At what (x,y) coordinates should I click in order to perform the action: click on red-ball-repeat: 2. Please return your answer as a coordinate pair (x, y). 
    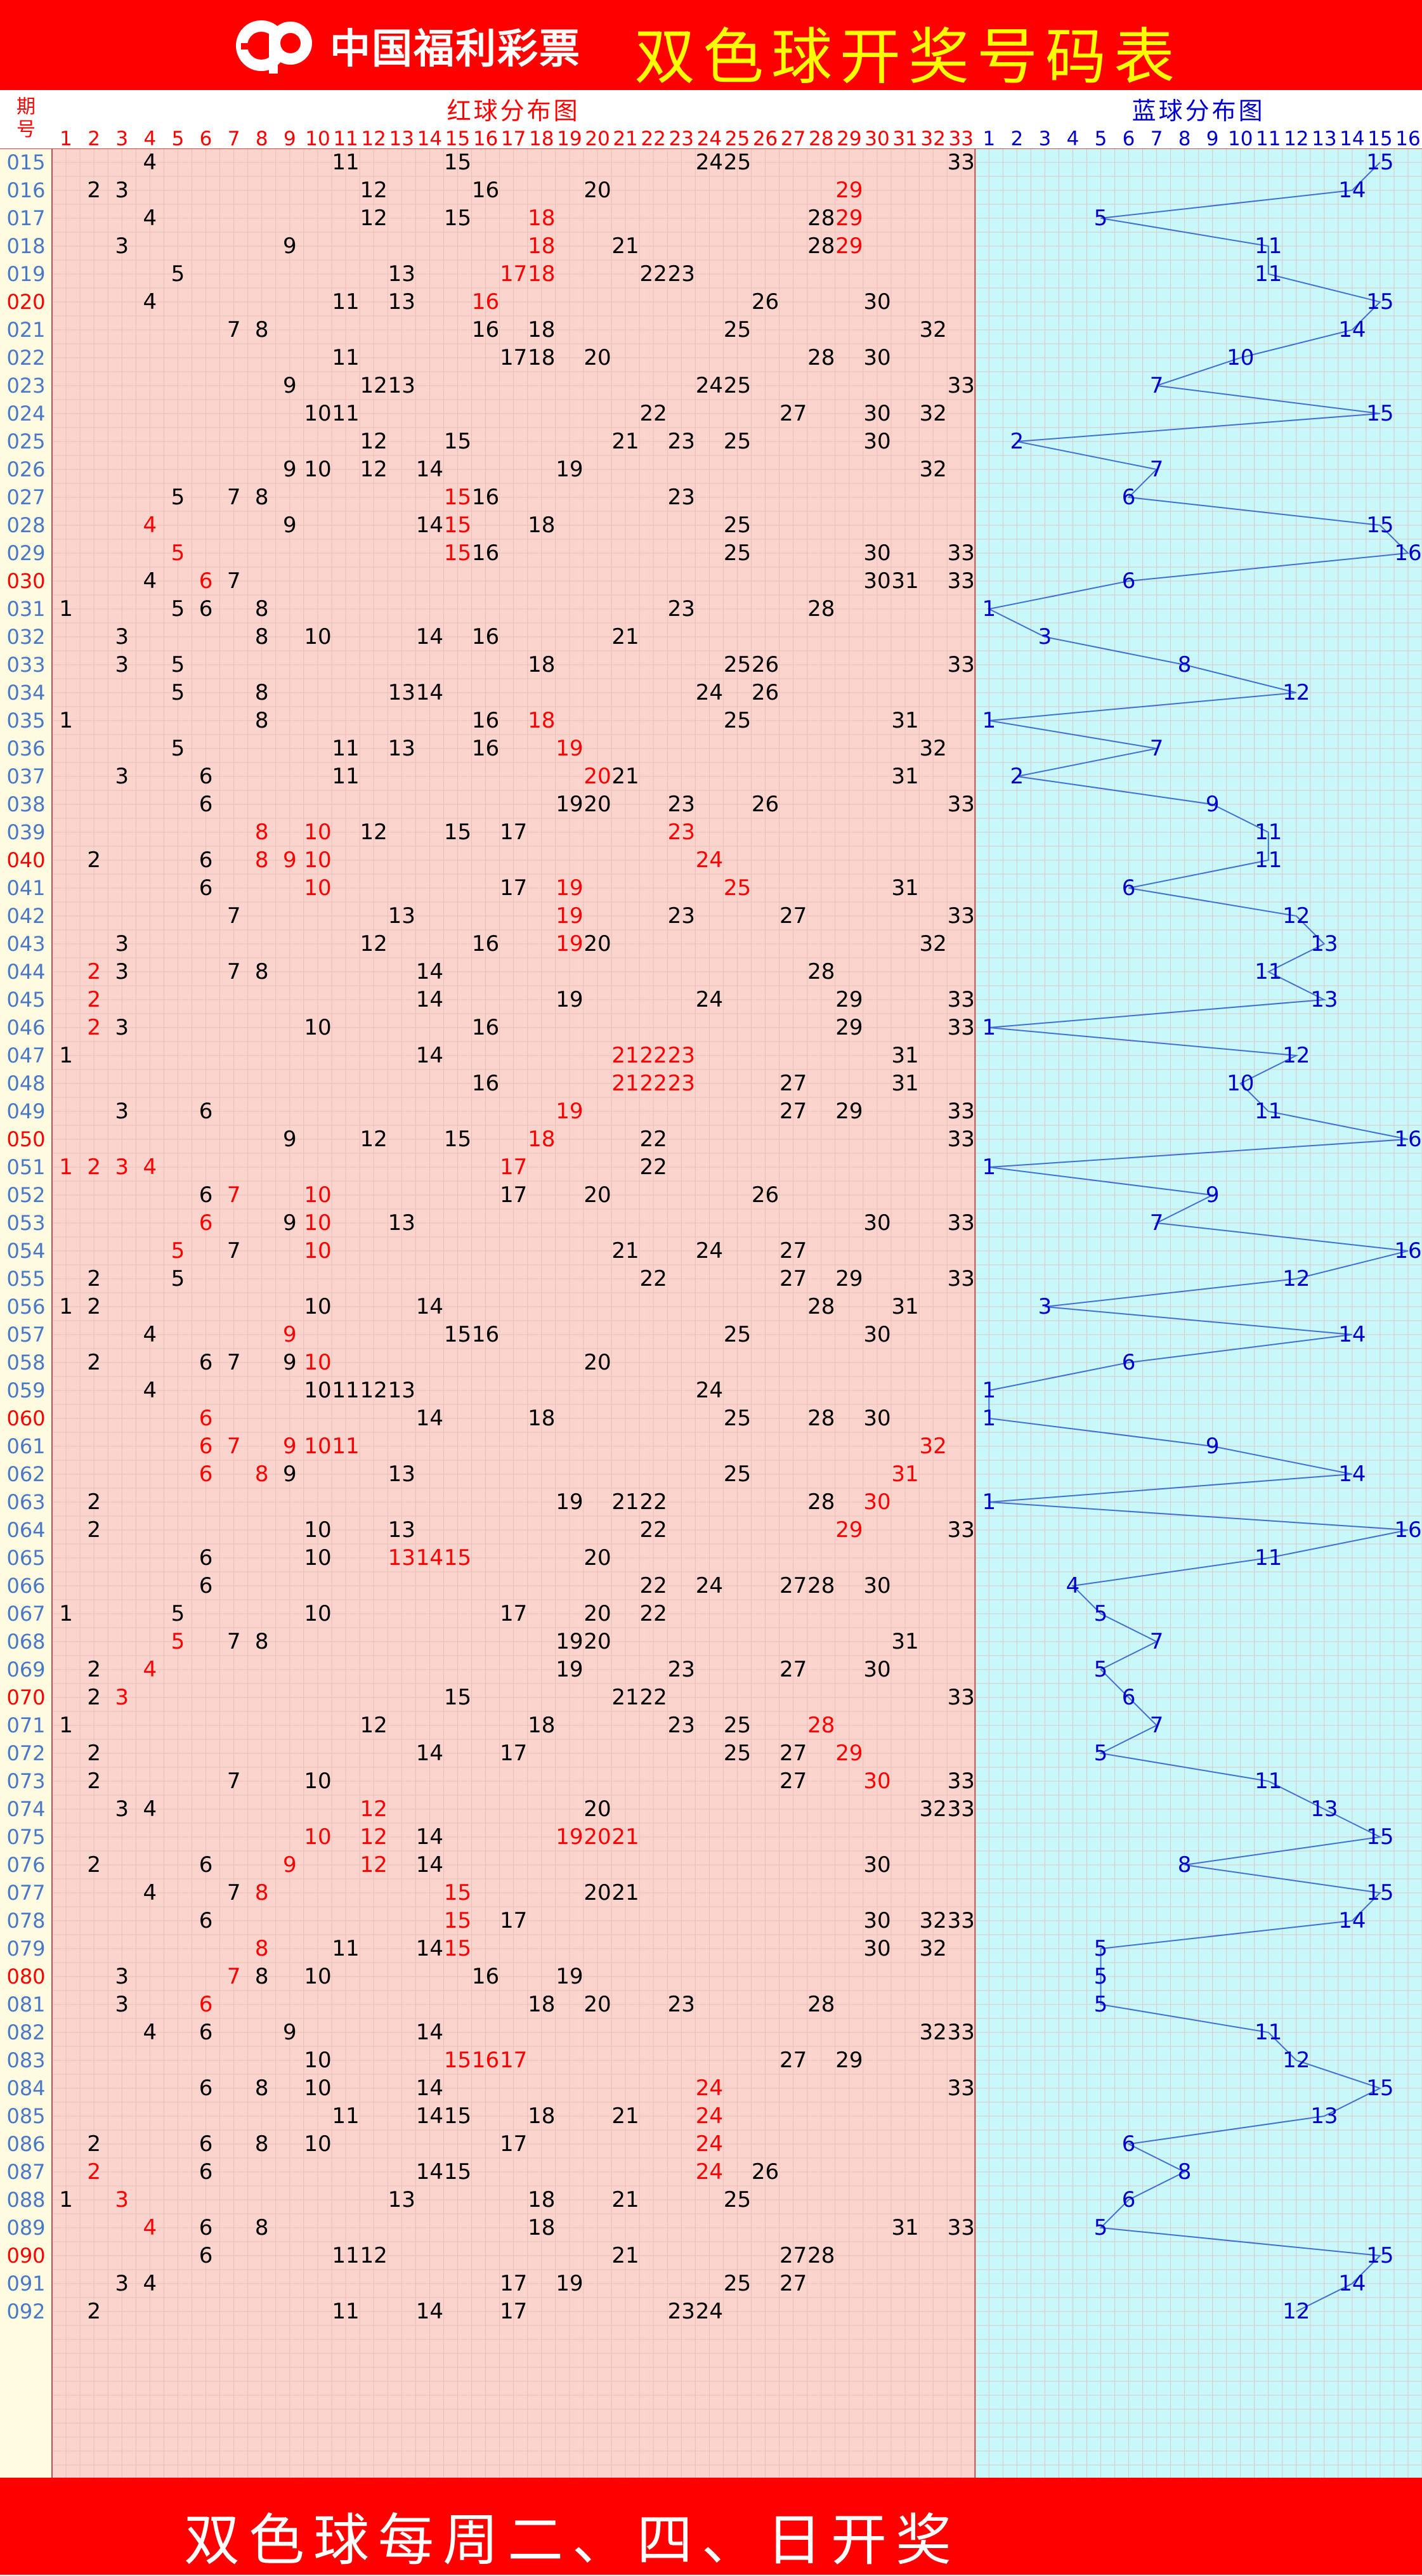
    Looking at the image, I should click on (94, 971).